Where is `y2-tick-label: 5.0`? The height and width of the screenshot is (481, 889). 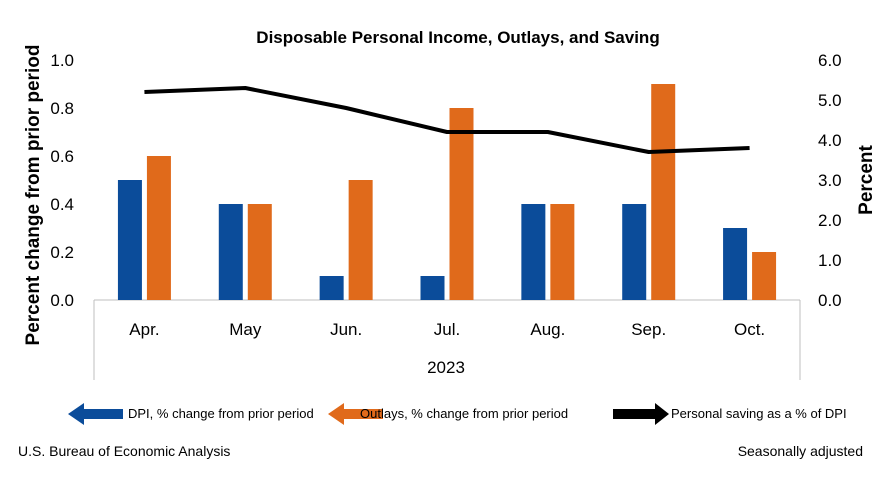
y2-tick-label: 5.0 is located at coordinates (830, 100).